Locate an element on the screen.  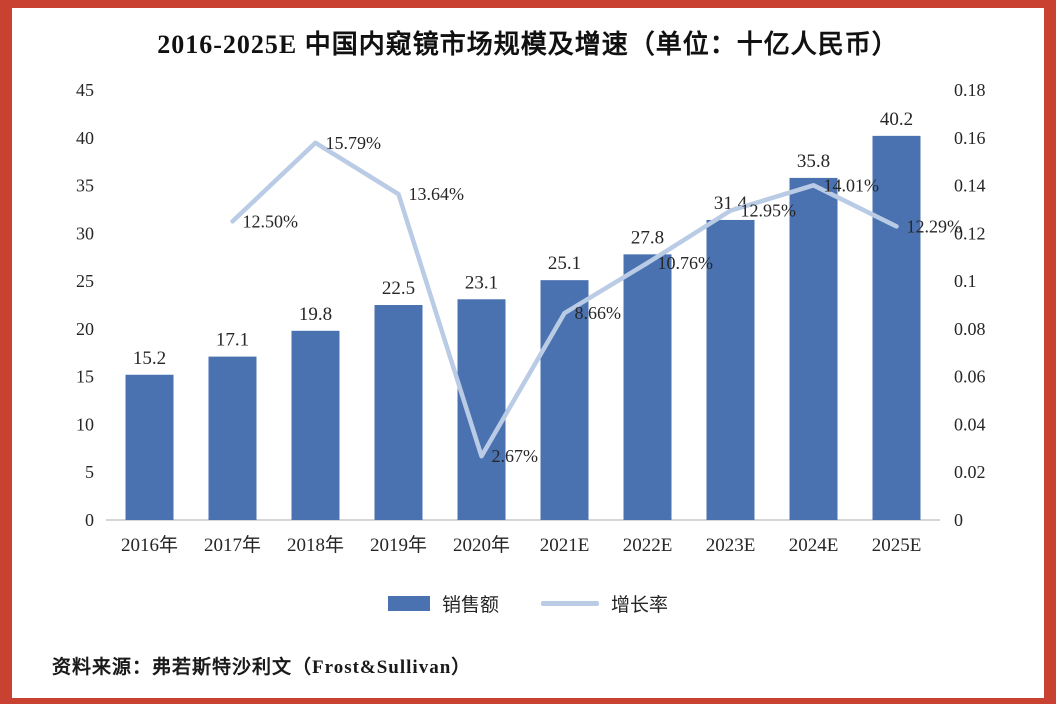
line-value-label: 10.76% is located at coordinates (686, 263).